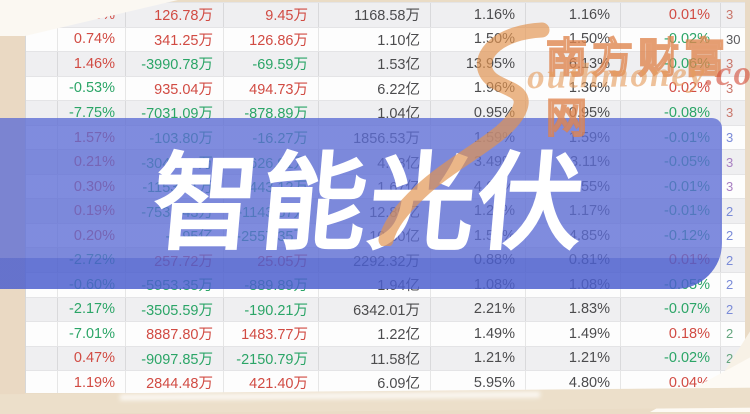 Image resolution: width=750 pixels, height=414 pixels. I want to click on turnover-amount-cell: 1.53亿, so click(375, 64).